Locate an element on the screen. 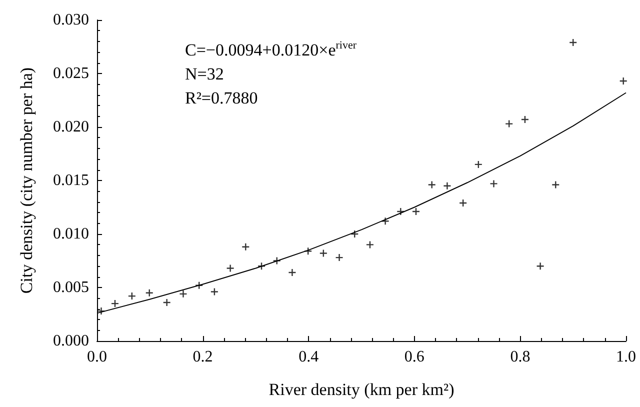 The height and width of the screenshot is (407, 640). y-tick-label: 0.010 is located at coordinates (71, 234).